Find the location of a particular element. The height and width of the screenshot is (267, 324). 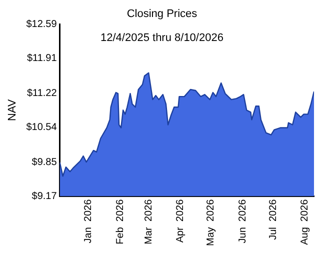

x-tick-label: Jun 2026 is located at coordinates (242, 221).